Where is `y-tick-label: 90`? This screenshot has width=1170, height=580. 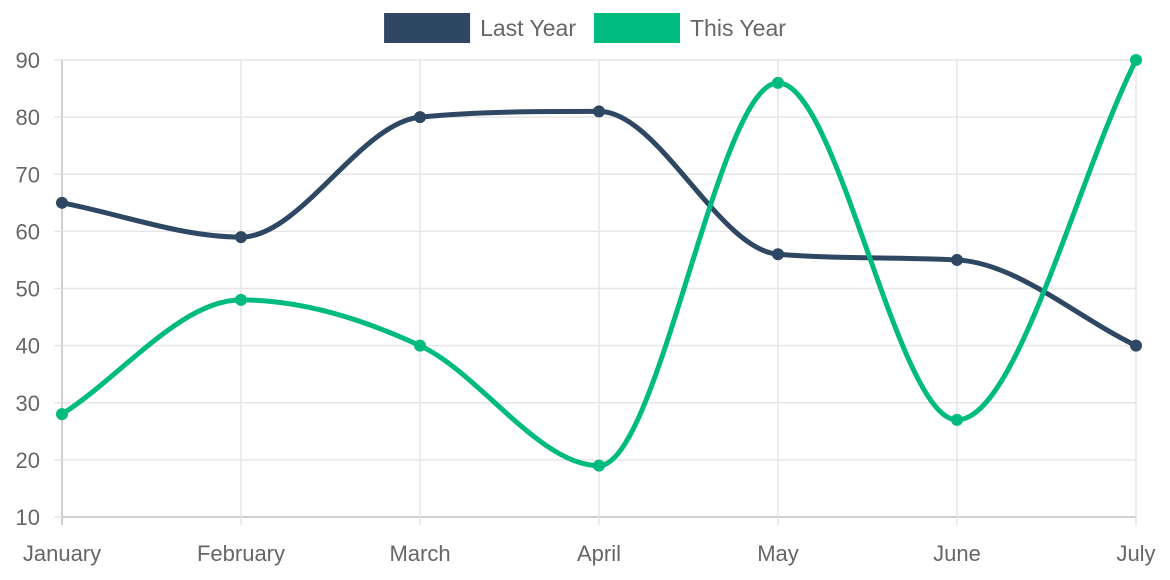
y-tick-label: 90 is located at coordinates (28, 60).